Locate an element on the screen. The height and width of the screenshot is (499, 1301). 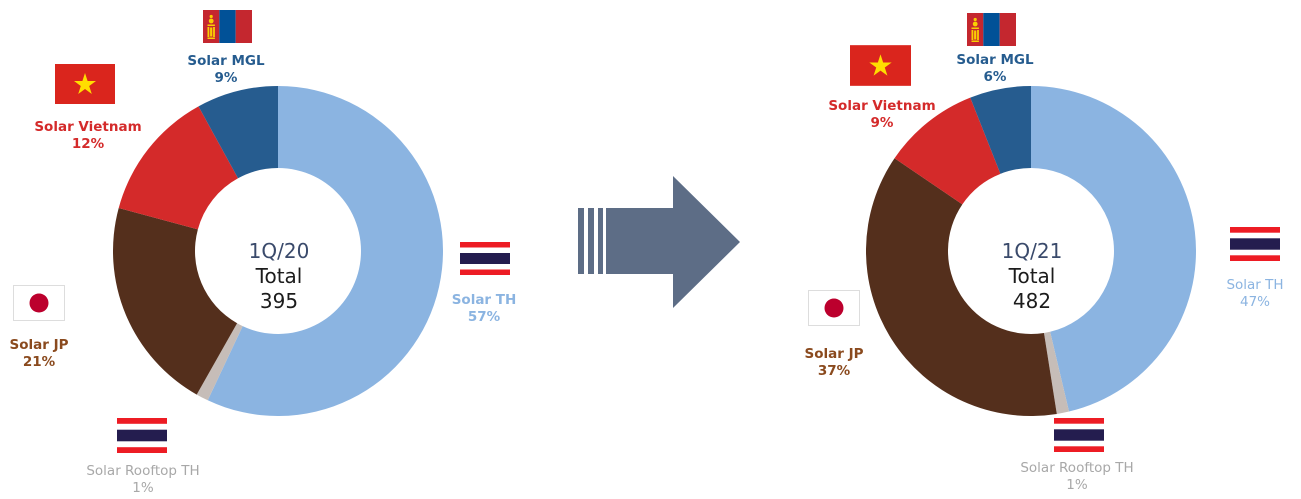
label-solar-jp-1q21: Solar JP 37% is located at coordinates (833, 363).